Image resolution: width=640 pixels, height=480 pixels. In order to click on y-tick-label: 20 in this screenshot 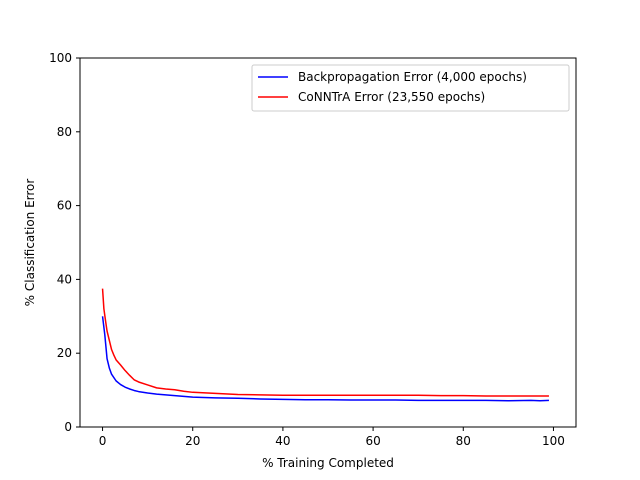, I will do `click(64, 353)`.